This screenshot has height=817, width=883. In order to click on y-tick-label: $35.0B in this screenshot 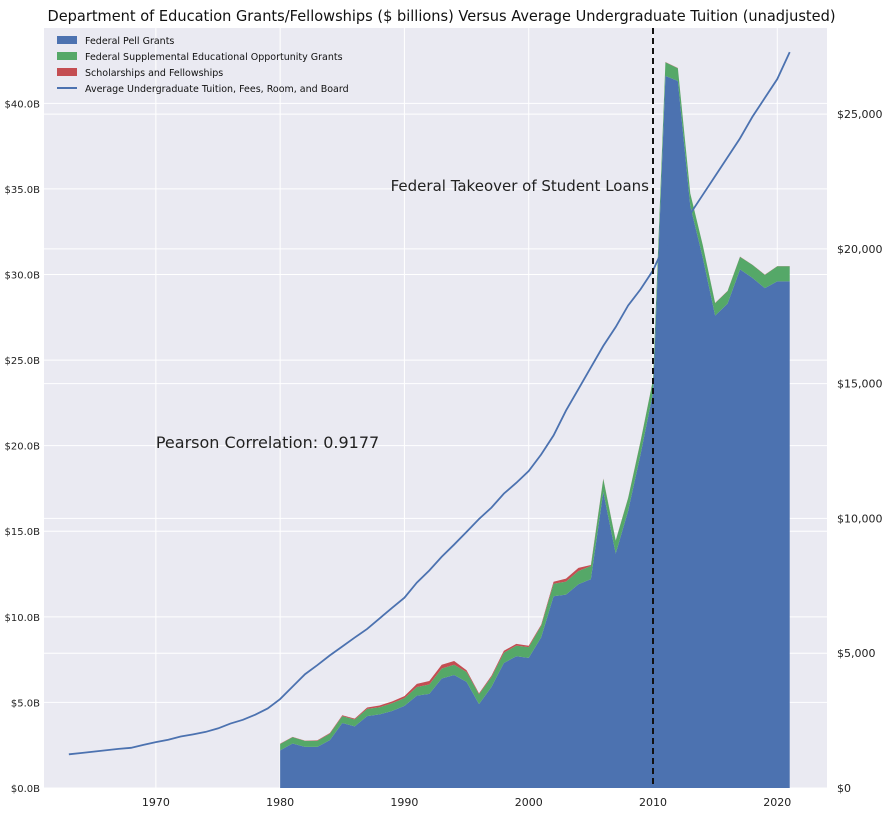, I will do `click(23, 190)`.